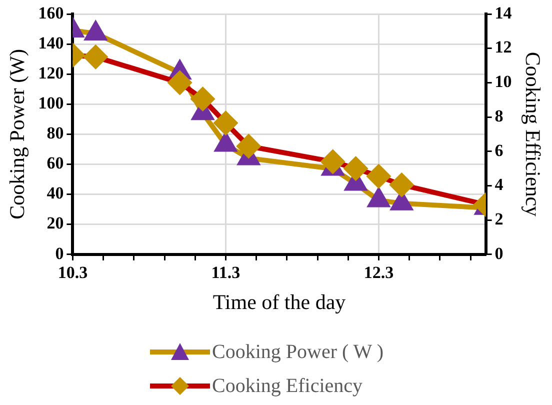 The width and height of the screenshot is (552, 405). What do you see at coordinates (499, 150) in the screenshot?
I see `y2-tick-label: 6` at bounding box center [499, 150].